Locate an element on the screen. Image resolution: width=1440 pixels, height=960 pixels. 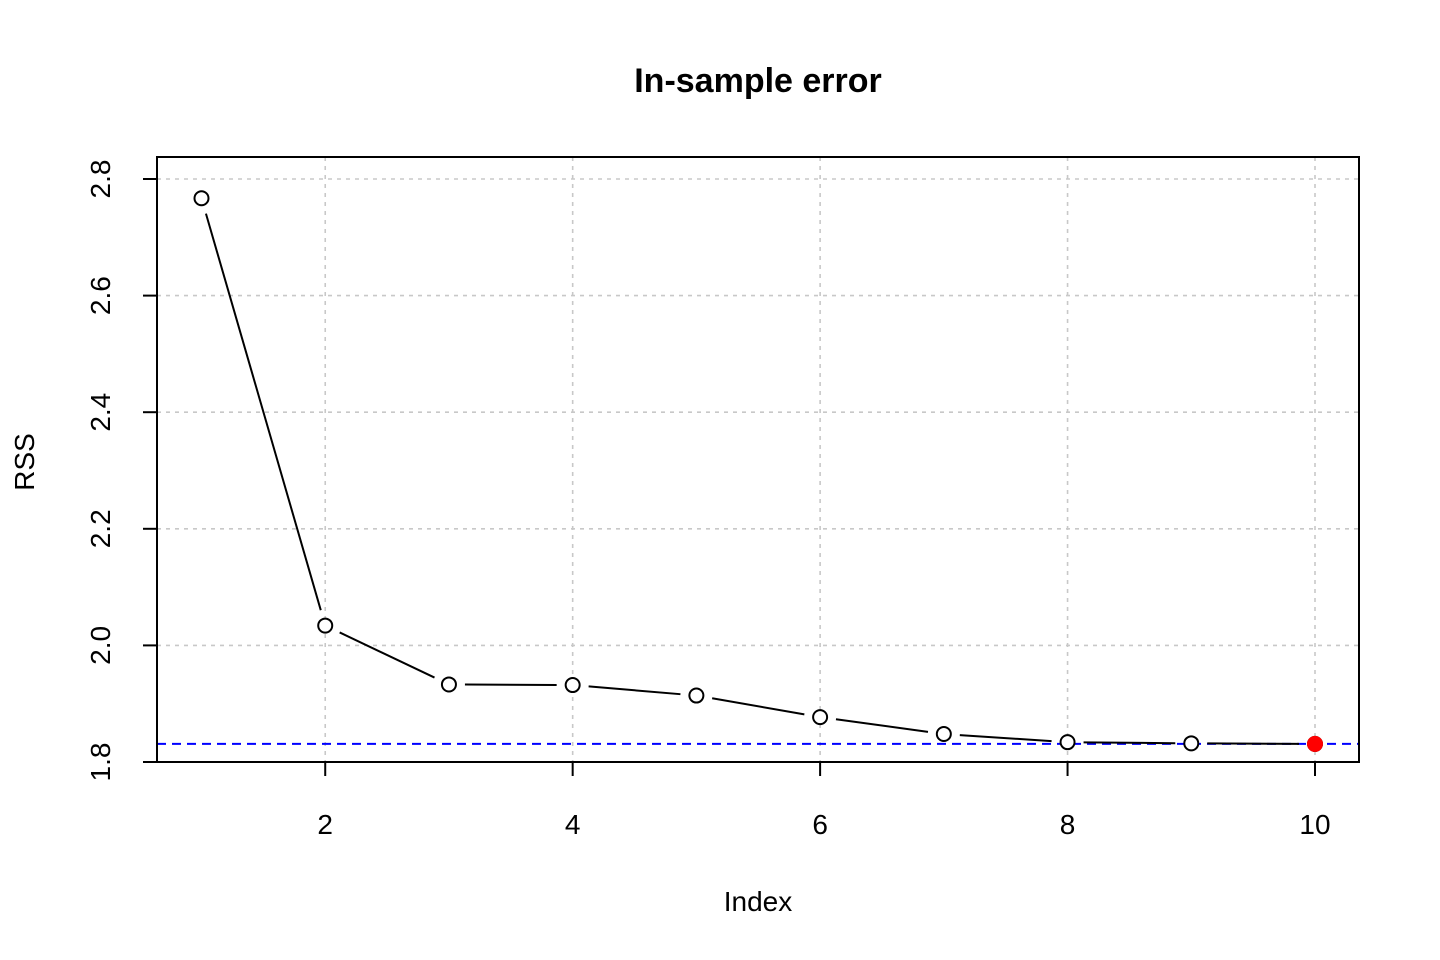
highlight-point is located at coordinates (1315, 743).